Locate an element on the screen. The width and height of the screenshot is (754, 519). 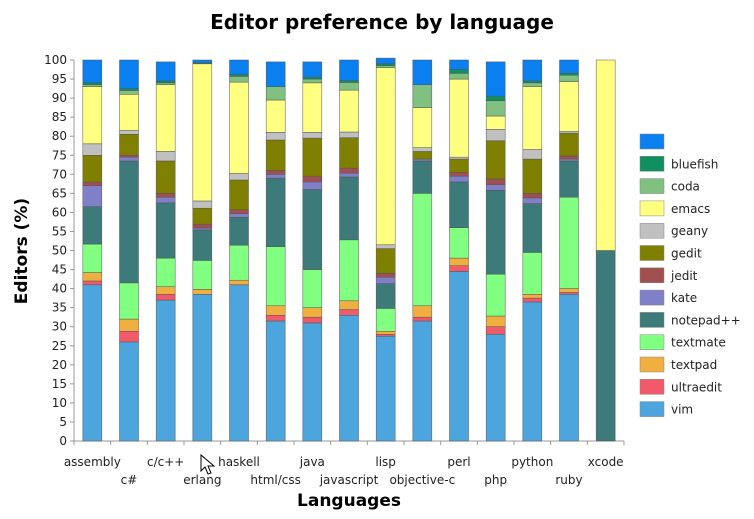
x-tick-label: erlang is located at coordinates (202, 480).